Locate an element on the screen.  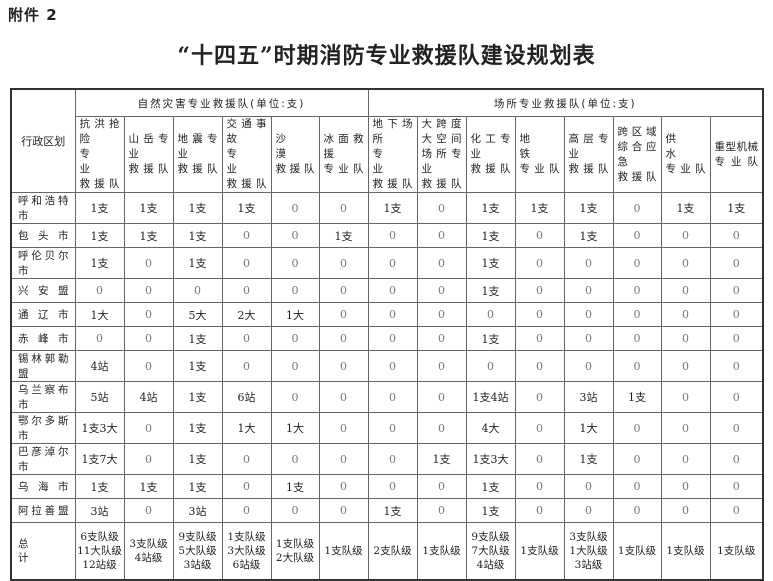
region-cell: 鄂尔多斯市 is located at coordinates (43, 428).